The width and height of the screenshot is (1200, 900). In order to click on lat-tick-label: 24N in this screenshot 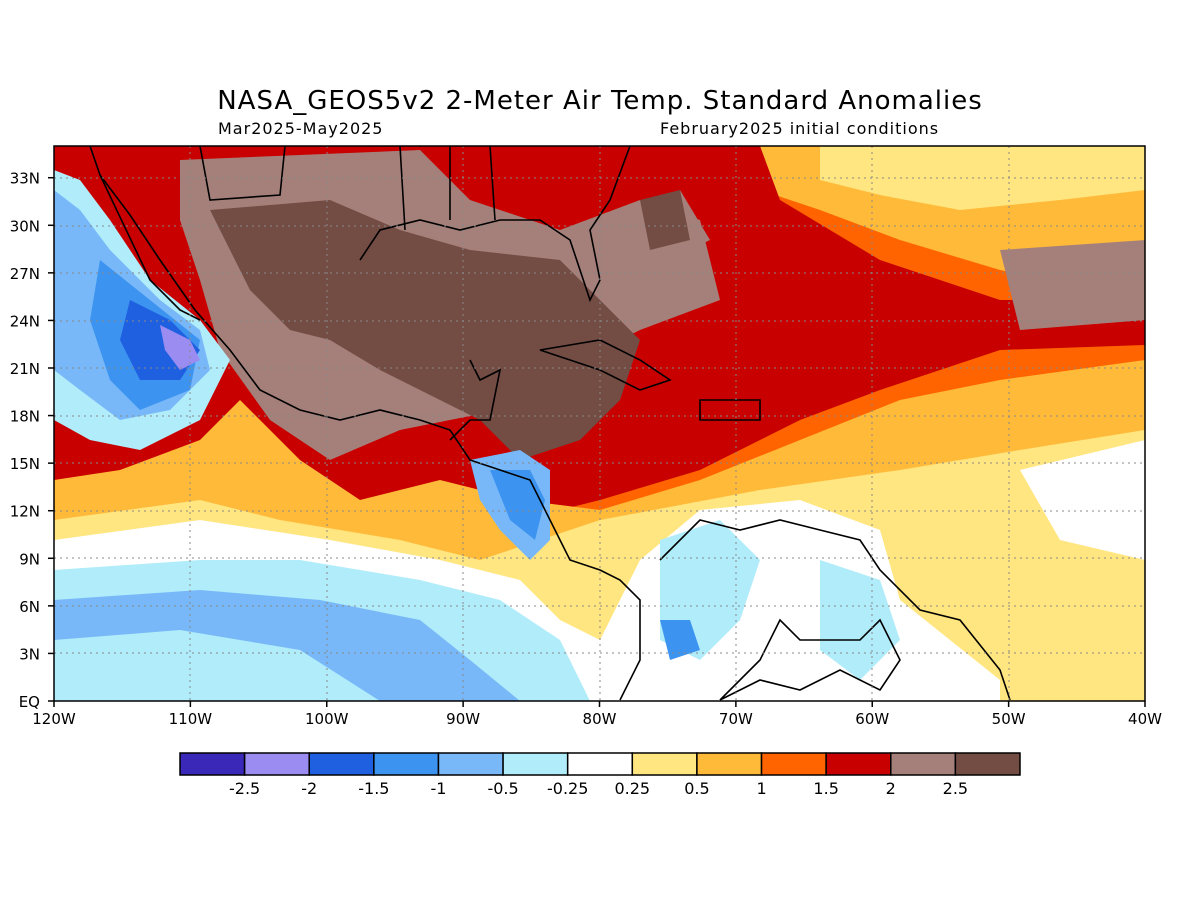, I will do `click(25, 321)`.